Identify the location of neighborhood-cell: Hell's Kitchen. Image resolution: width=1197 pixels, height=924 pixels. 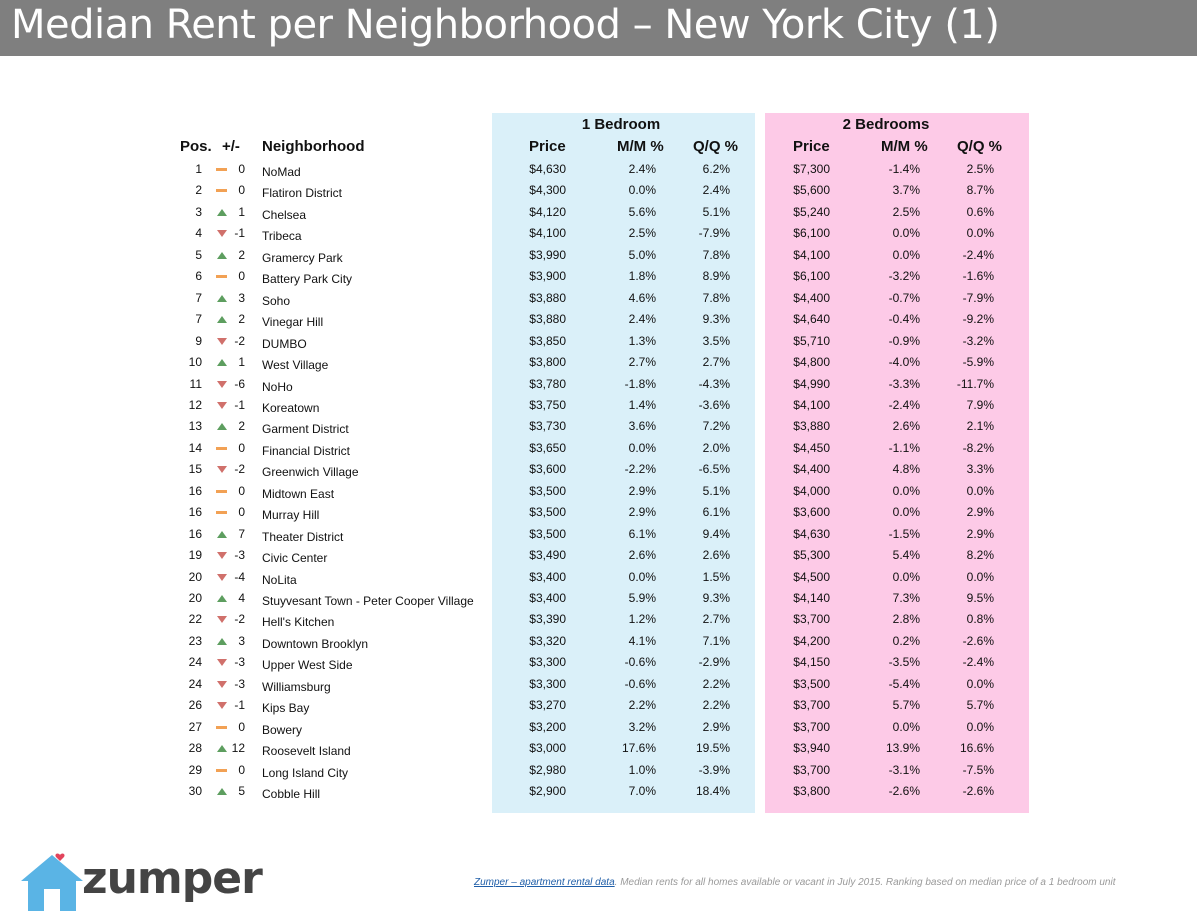
(298, 622).